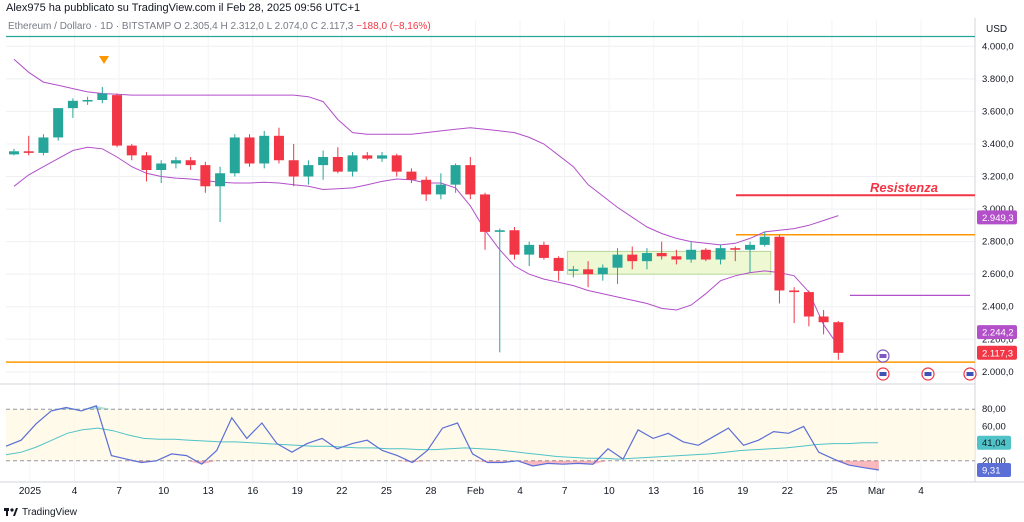 This screenshot has width=1024, height=522. I want to click on price-label-box, so click(997, 352).